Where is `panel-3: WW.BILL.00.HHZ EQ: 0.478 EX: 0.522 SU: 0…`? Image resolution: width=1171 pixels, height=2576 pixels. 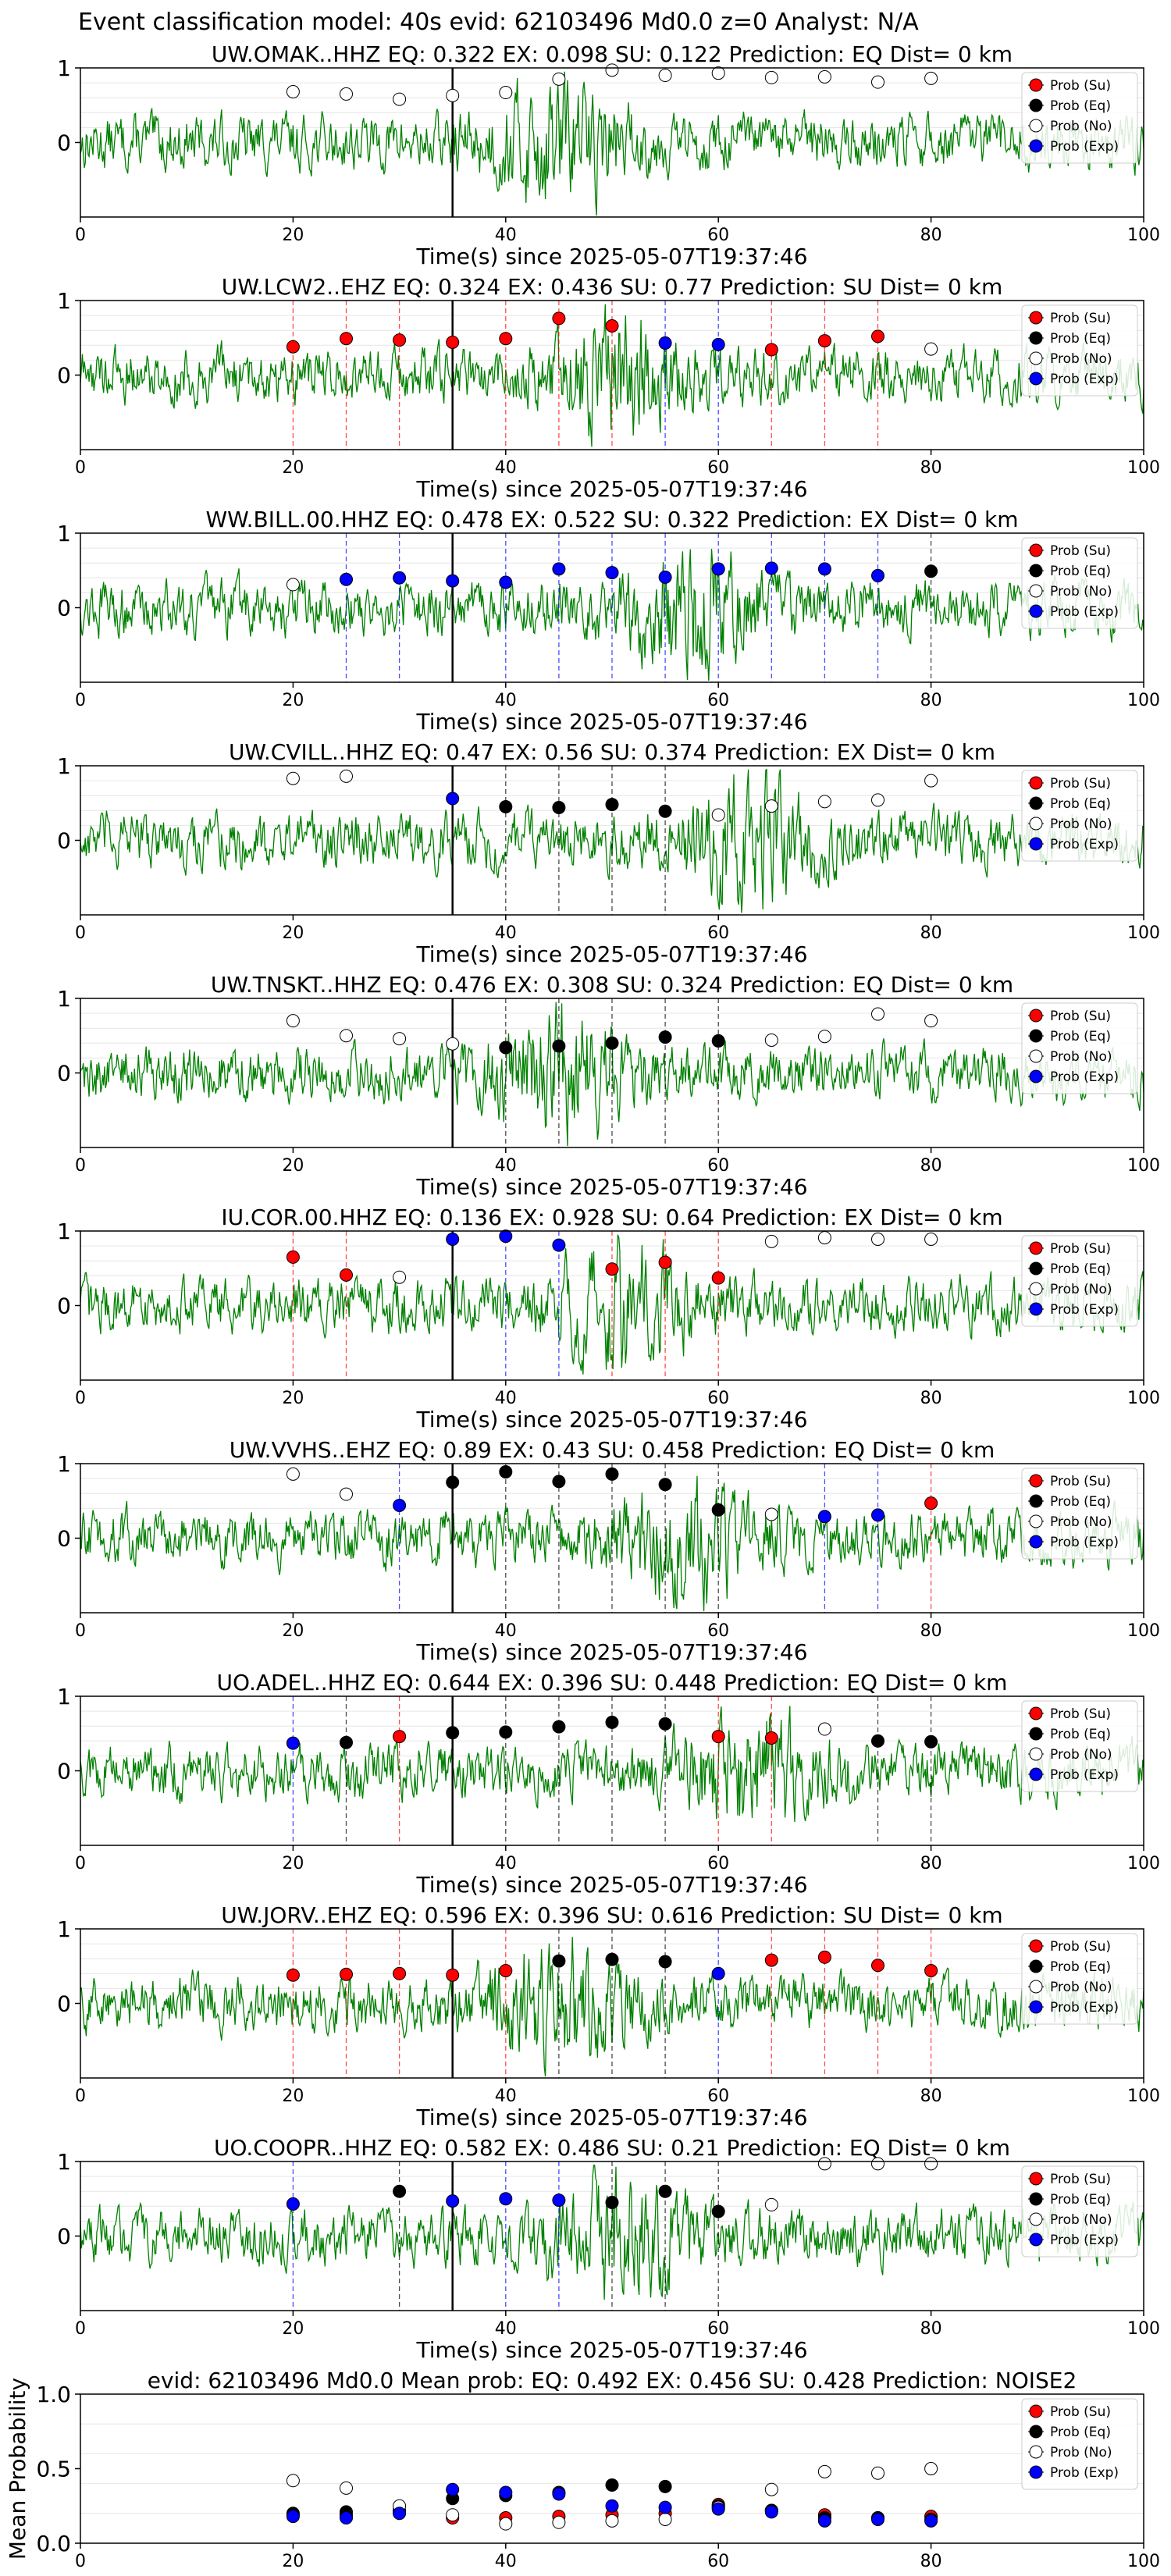
panel-3: WW.BILL.00.HHZ EQ: 0.478 EX: 0.522 SU: 0… is located at coordinates (608, 621).